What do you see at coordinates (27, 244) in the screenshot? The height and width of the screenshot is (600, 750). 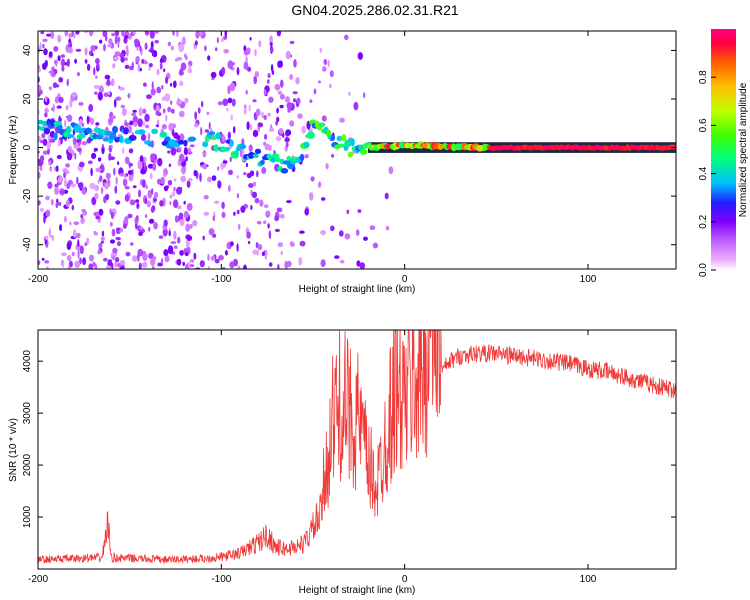 I see `y-tick-label: -40` at bounding box center [27, 244].